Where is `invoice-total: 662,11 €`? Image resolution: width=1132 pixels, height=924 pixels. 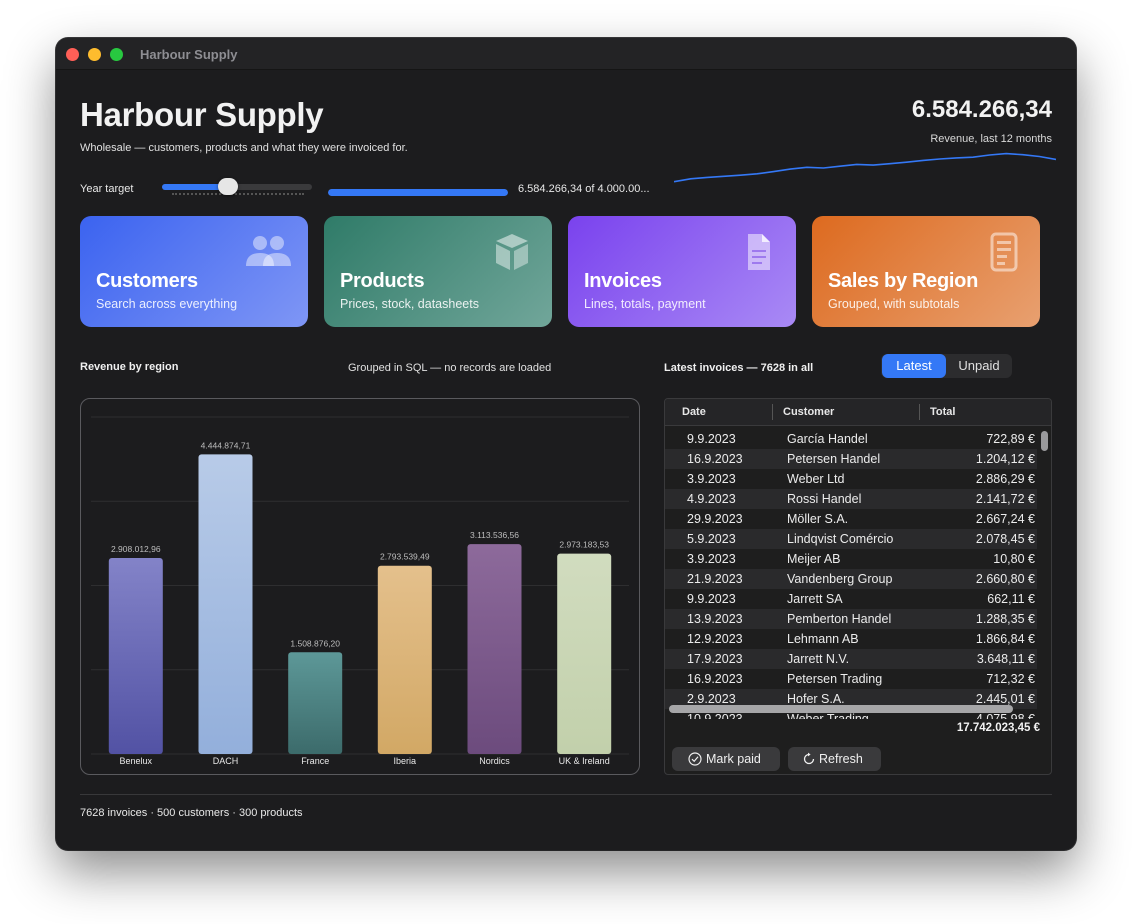 invoice-total: 662,11 € is located at coordinates (1011, 599).